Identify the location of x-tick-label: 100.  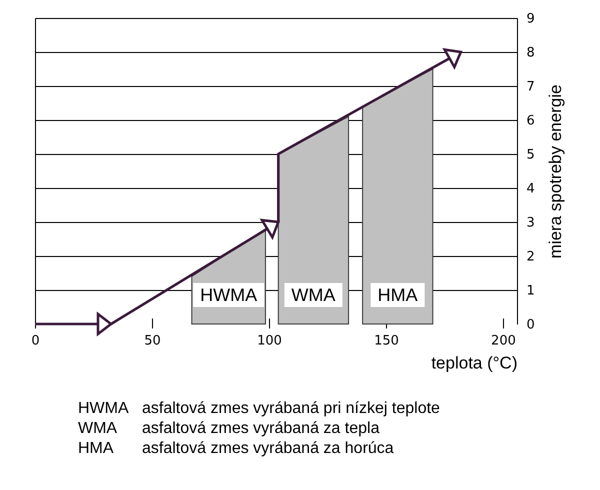
(269, 341).